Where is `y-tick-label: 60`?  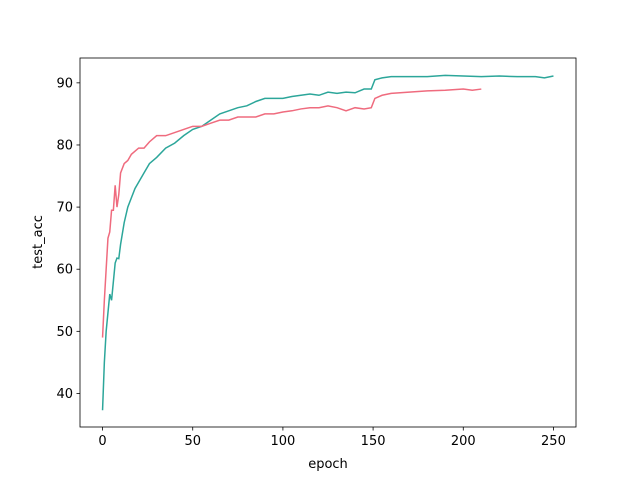 y-tick-label: 60 is located at coordinates (64, 270).